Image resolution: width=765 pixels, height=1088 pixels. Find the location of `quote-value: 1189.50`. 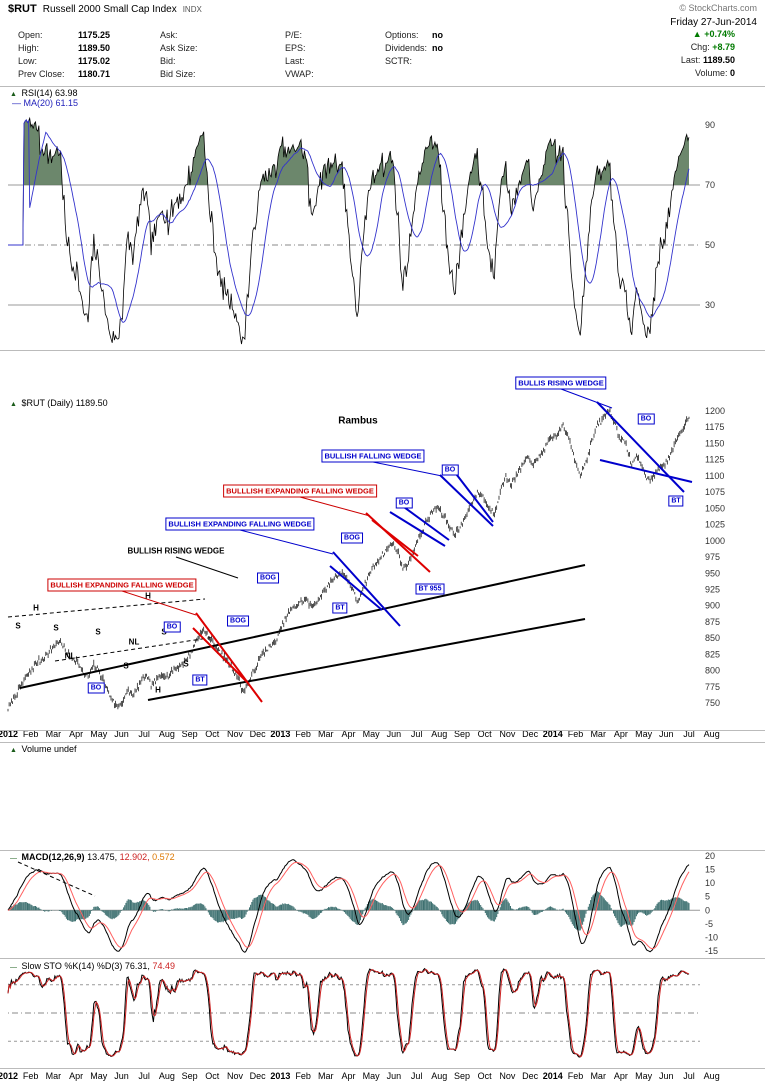

quote-value: 1189.50 is located at coordinates (94, 48).